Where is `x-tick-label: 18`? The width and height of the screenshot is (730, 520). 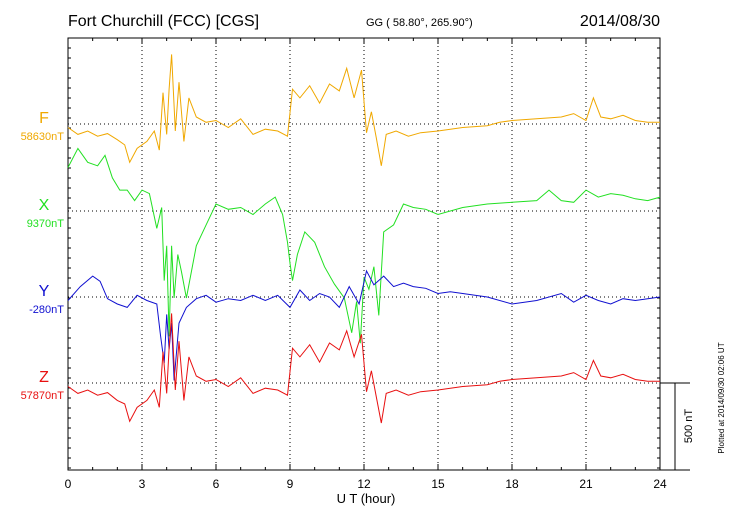 x-tick-label: 18 is located at coordinates (512, 484).